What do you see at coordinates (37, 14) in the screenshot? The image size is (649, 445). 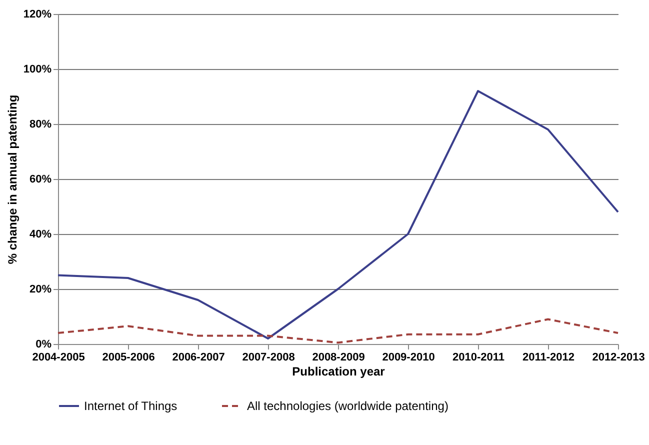 I see `y-tick-label: 120%` at bounding box center [37, 14].